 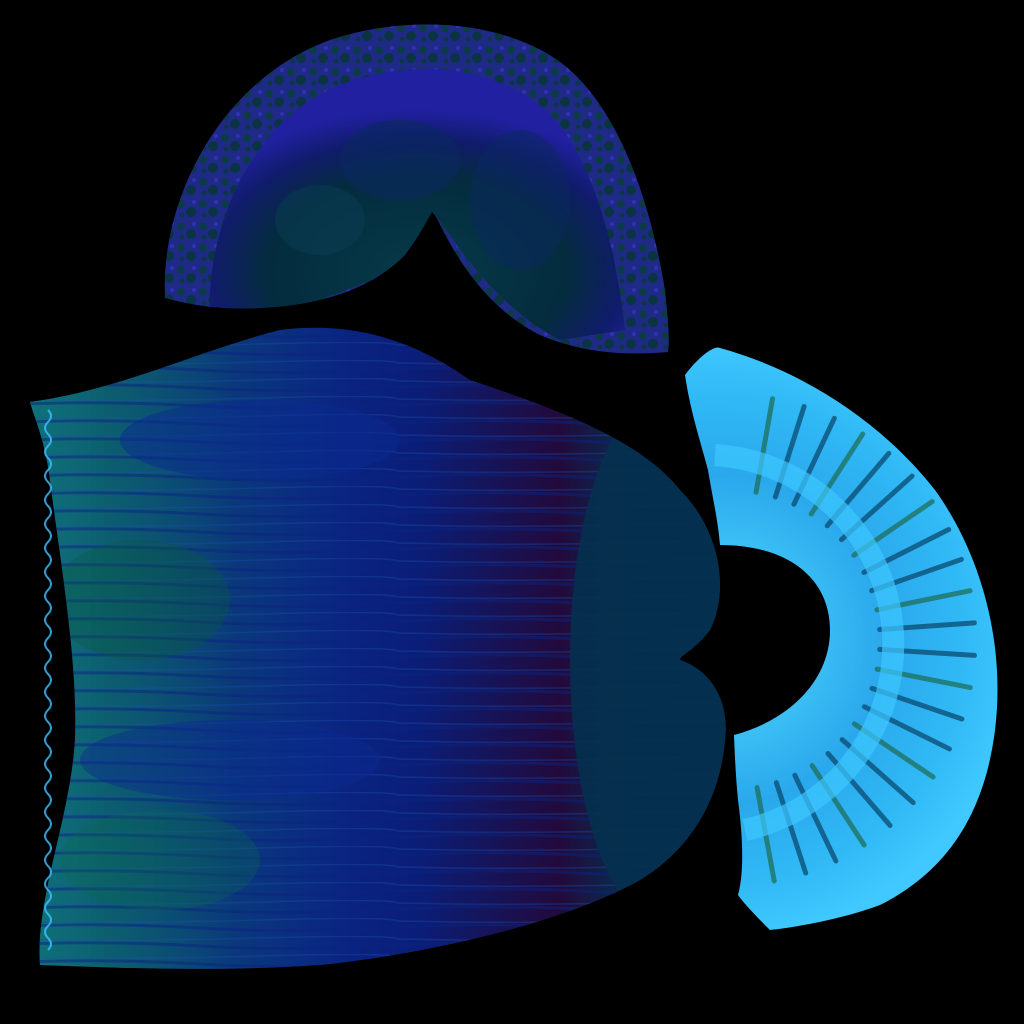 What do you see at coordinates (809, 642) in the screenshot?
I see `fan-inner-ring` at bounding box center [809, 642].